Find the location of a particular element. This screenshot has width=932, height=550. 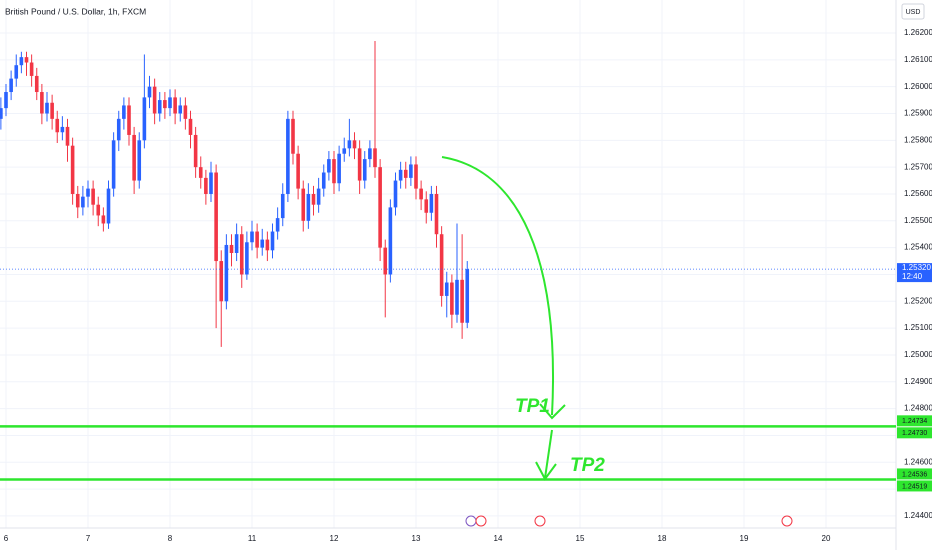

y-tick-label: 1.24600 is located at coordinates (918, 461).